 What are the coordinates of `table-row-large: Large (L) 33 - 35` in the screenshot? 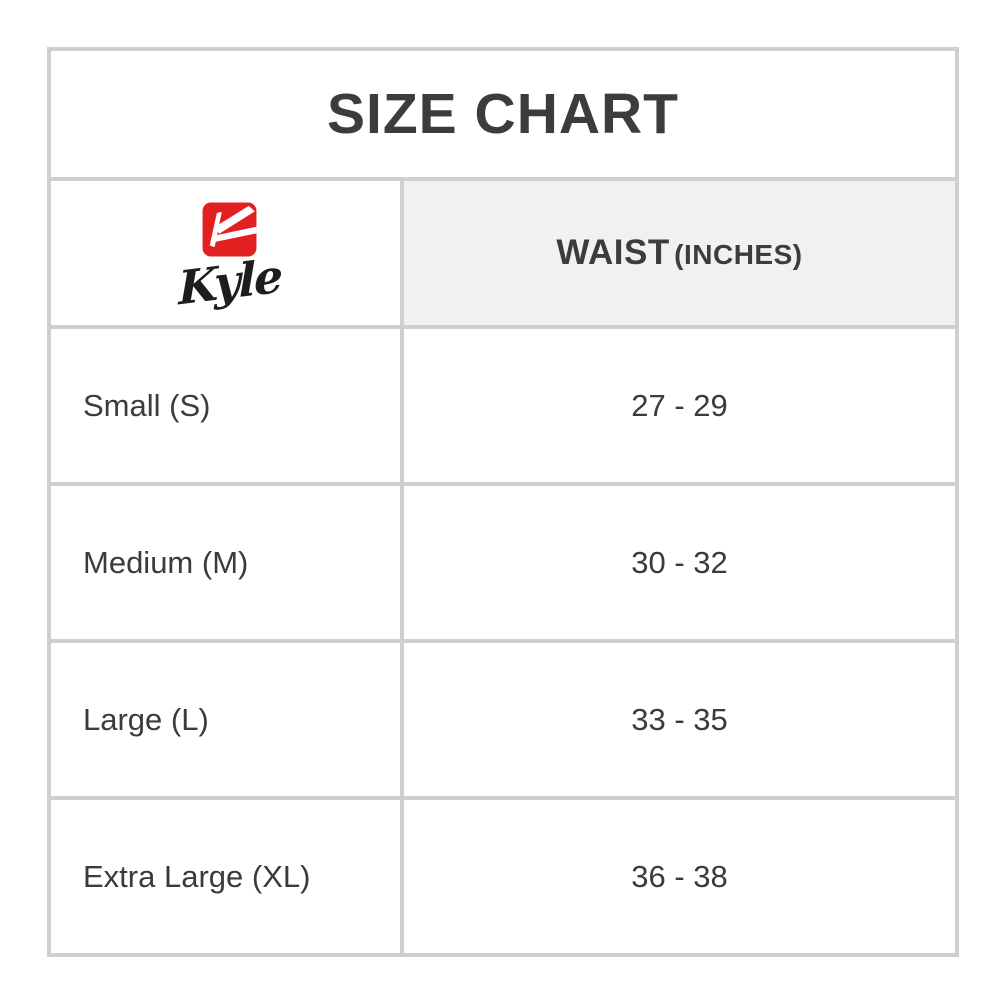 It's located at (503, 719).